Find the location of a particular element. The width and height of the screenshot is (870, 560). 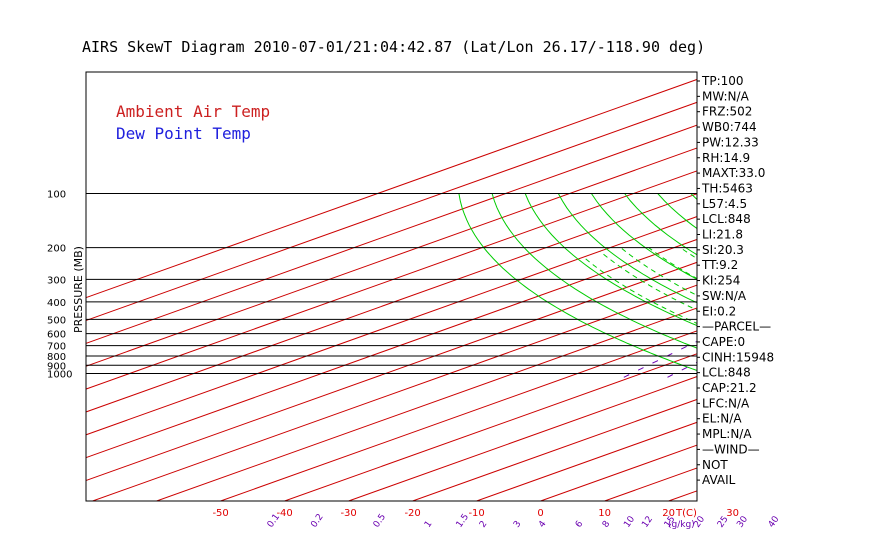

stat-item: CAP:21.2 is located at coordinates (729, 388).